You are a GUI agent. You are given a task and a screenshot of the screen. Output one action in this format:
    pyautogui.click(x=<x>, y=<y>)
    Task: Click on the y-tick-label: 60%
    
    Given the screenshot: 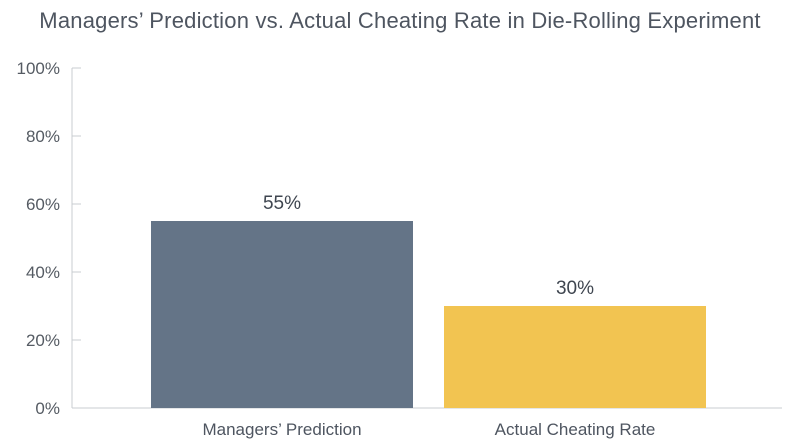 What is the action you would take?
    pyautogui.click(x=43, y=204)
    